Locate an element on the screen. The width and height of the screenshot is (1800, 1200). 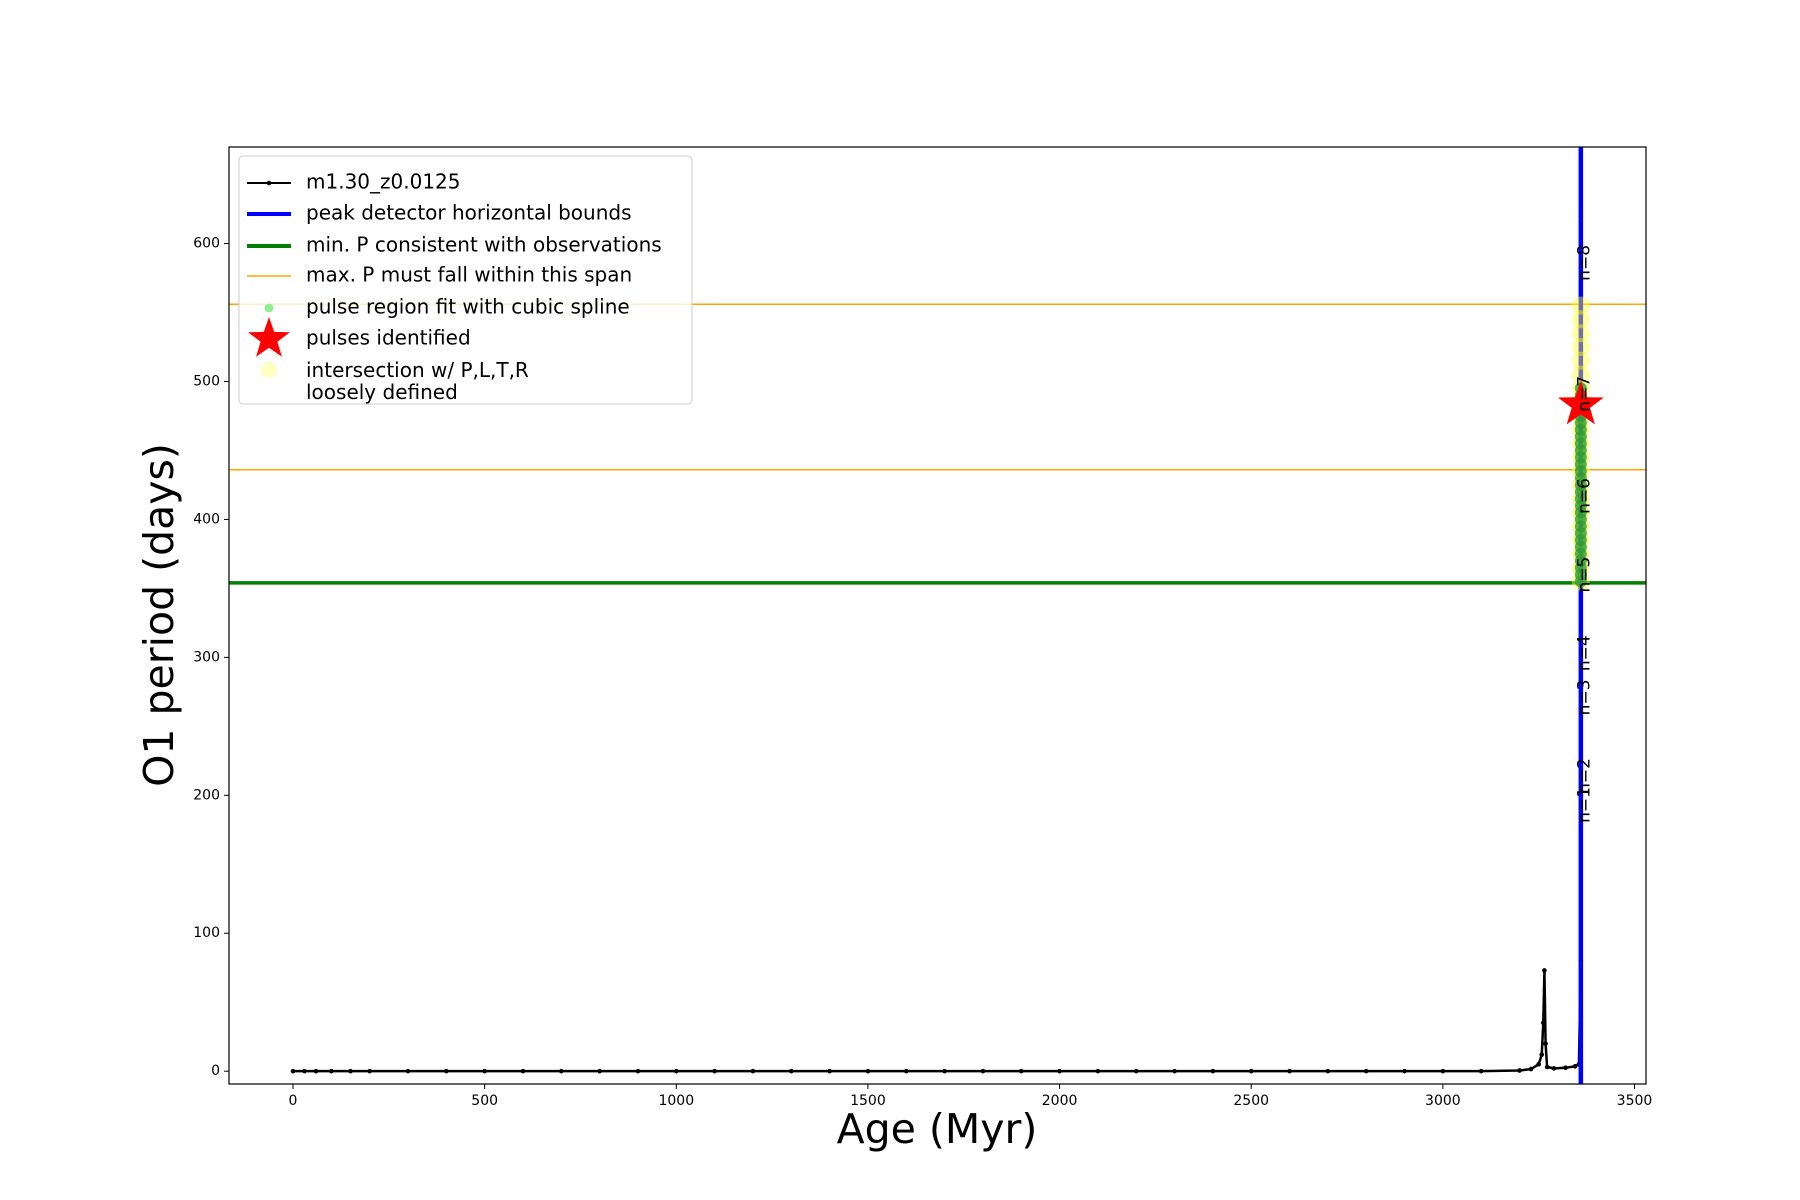
y-tick-label: 400 is located at coordinates (206, 519).